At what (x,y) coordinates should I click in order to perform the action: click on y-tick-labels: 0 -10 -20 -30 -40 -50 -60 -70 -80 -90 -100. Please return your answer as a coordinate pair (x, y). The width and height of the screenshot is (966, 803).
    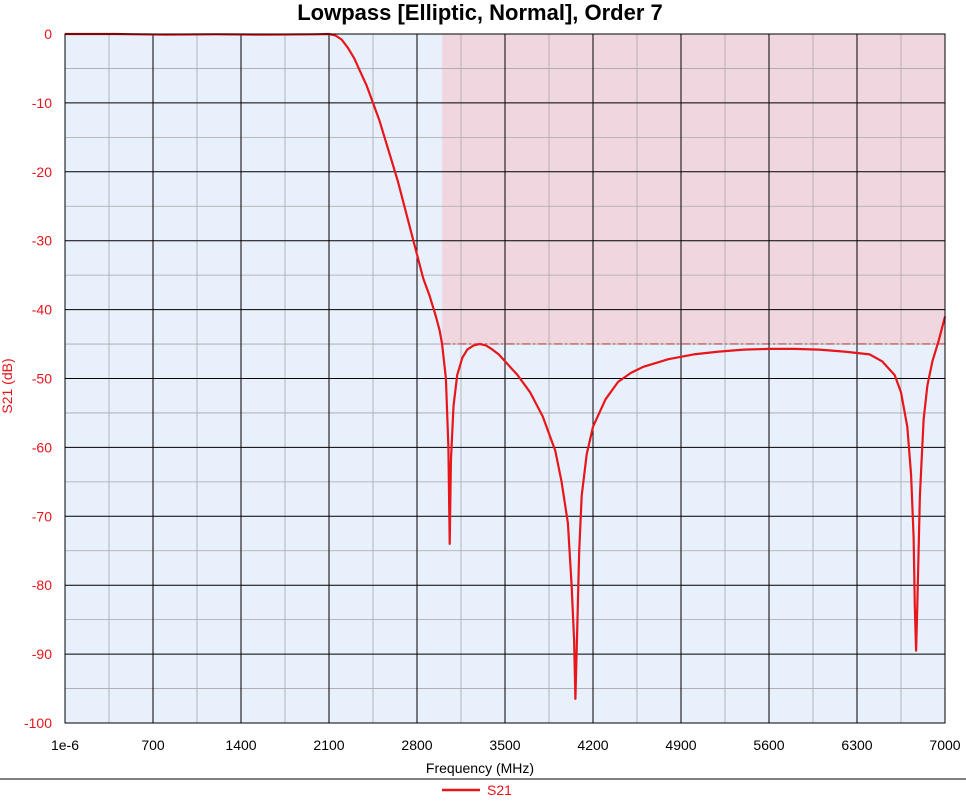
    Looking at the image, I should click on (38, 378).